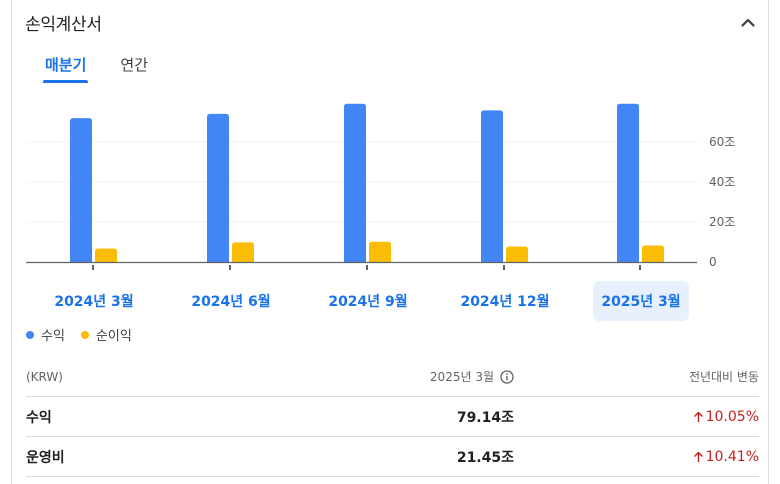 The width and height of the screenshot is (780, 484). I want to click on card-header: 손익계산서, so click(392, 22).